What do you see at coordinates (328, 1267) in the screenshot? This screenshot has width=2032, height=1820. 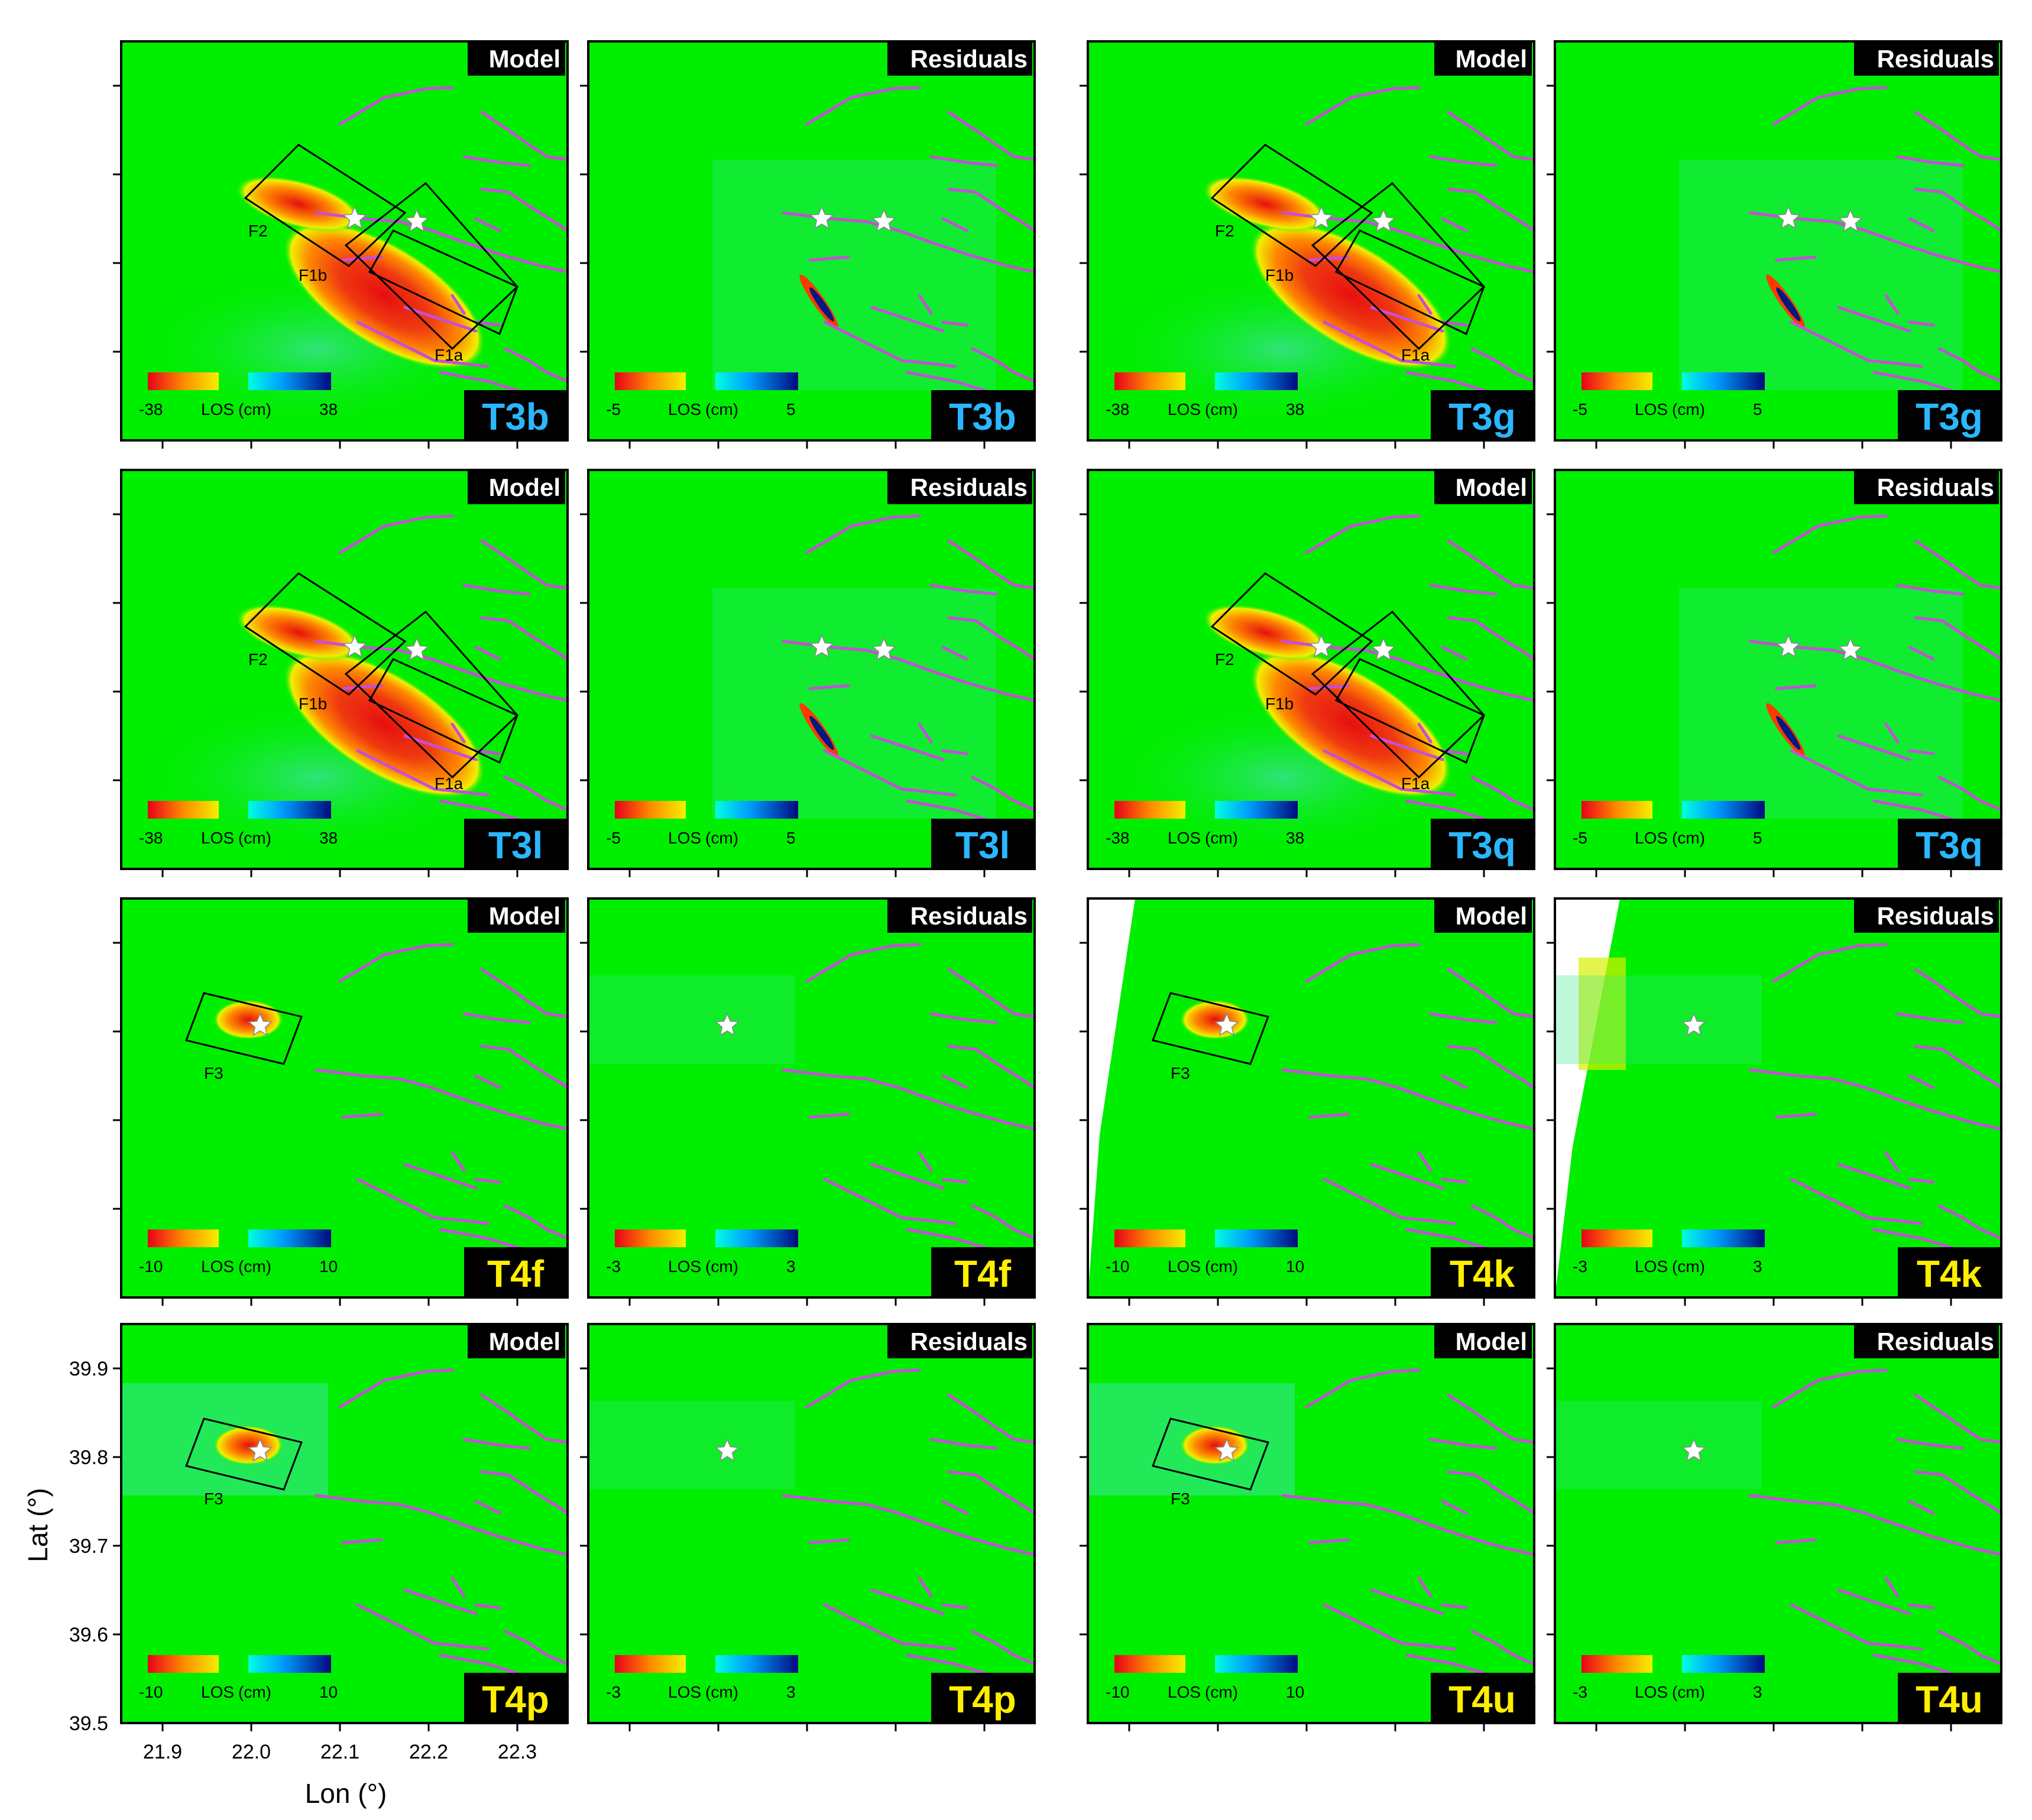 I see `colorbar-max-label: 10` at bounding box center [328, 1267].